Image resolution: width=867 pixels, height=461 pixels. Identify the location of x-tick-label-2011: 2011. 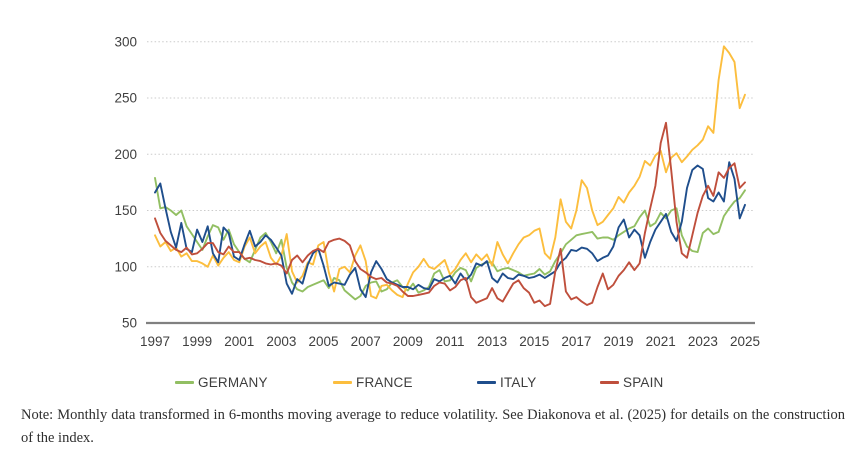
(449, 341).